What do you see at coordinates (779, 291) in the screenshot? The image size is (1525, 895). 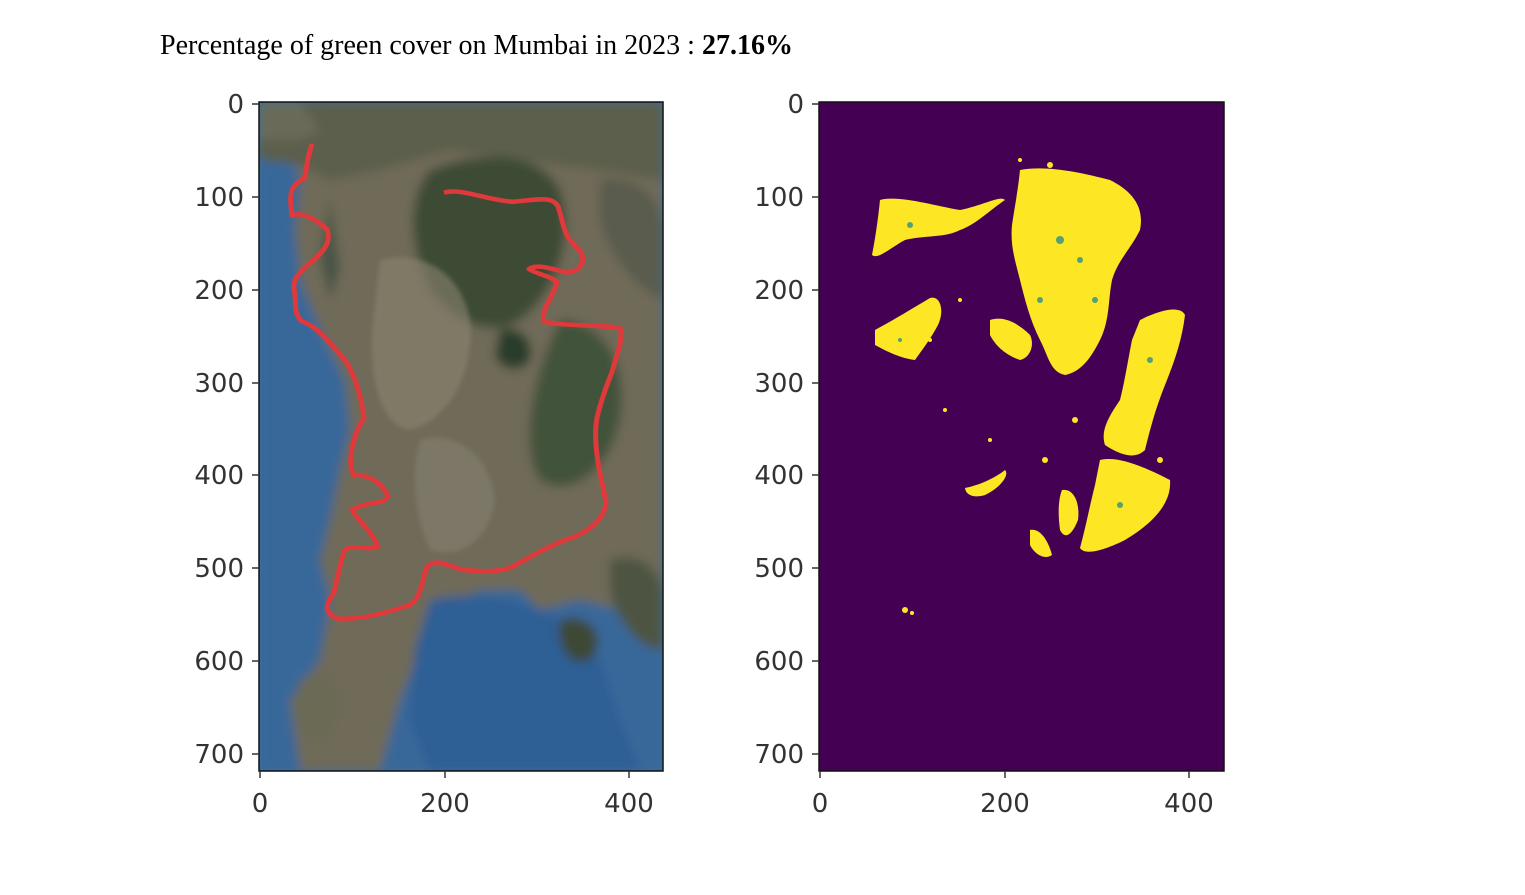 I see `right-y-tick: 200` at bounding box center [779, 291].